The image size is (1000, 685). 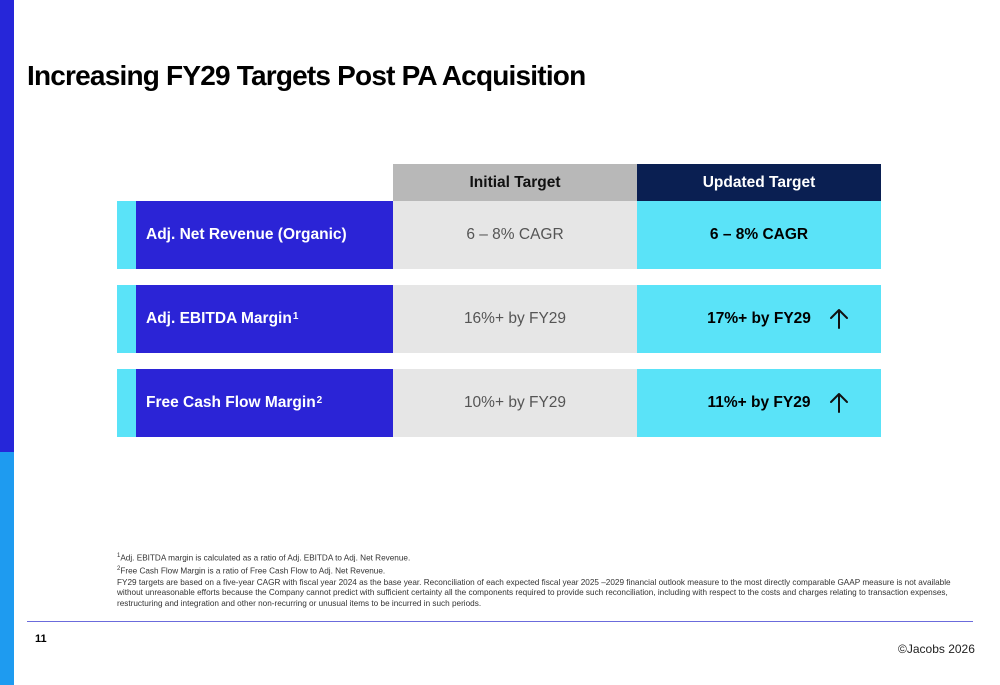 I want to click on side-accent-bar-bottom, so click(x=7, y=568).